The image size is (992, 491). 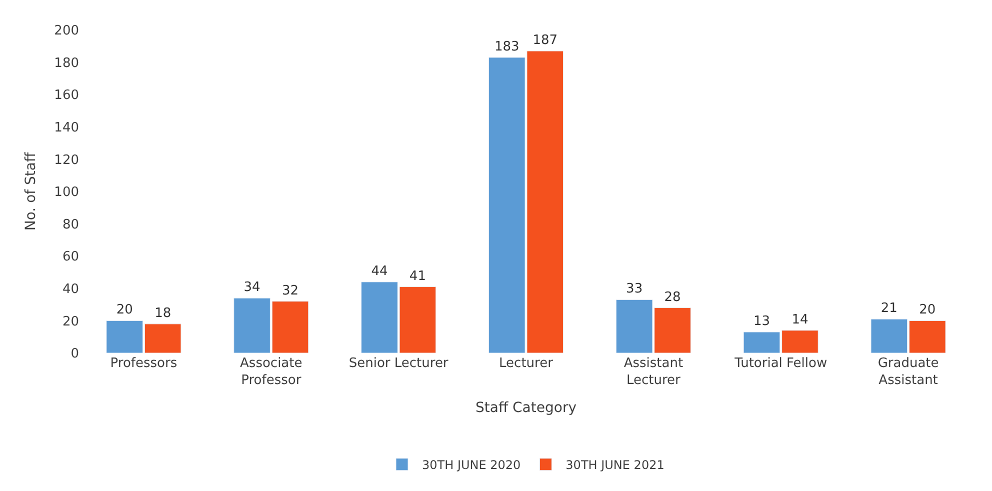 What do you see at coordinates (471, 465) in the screenshot?
I see `legend-label: 30TH JUNE 2020` at bounding box center [471, 465].